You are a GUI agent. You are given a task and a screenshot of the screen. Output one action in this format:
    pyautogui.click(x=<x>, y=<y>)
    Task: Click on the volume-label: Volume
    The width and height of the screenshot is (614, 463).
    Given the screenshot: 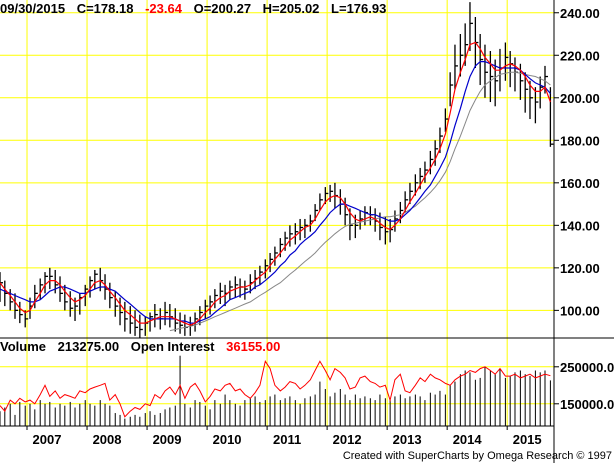 What is the action you would take?
    pyautogui.click(x=23, y=346)
    